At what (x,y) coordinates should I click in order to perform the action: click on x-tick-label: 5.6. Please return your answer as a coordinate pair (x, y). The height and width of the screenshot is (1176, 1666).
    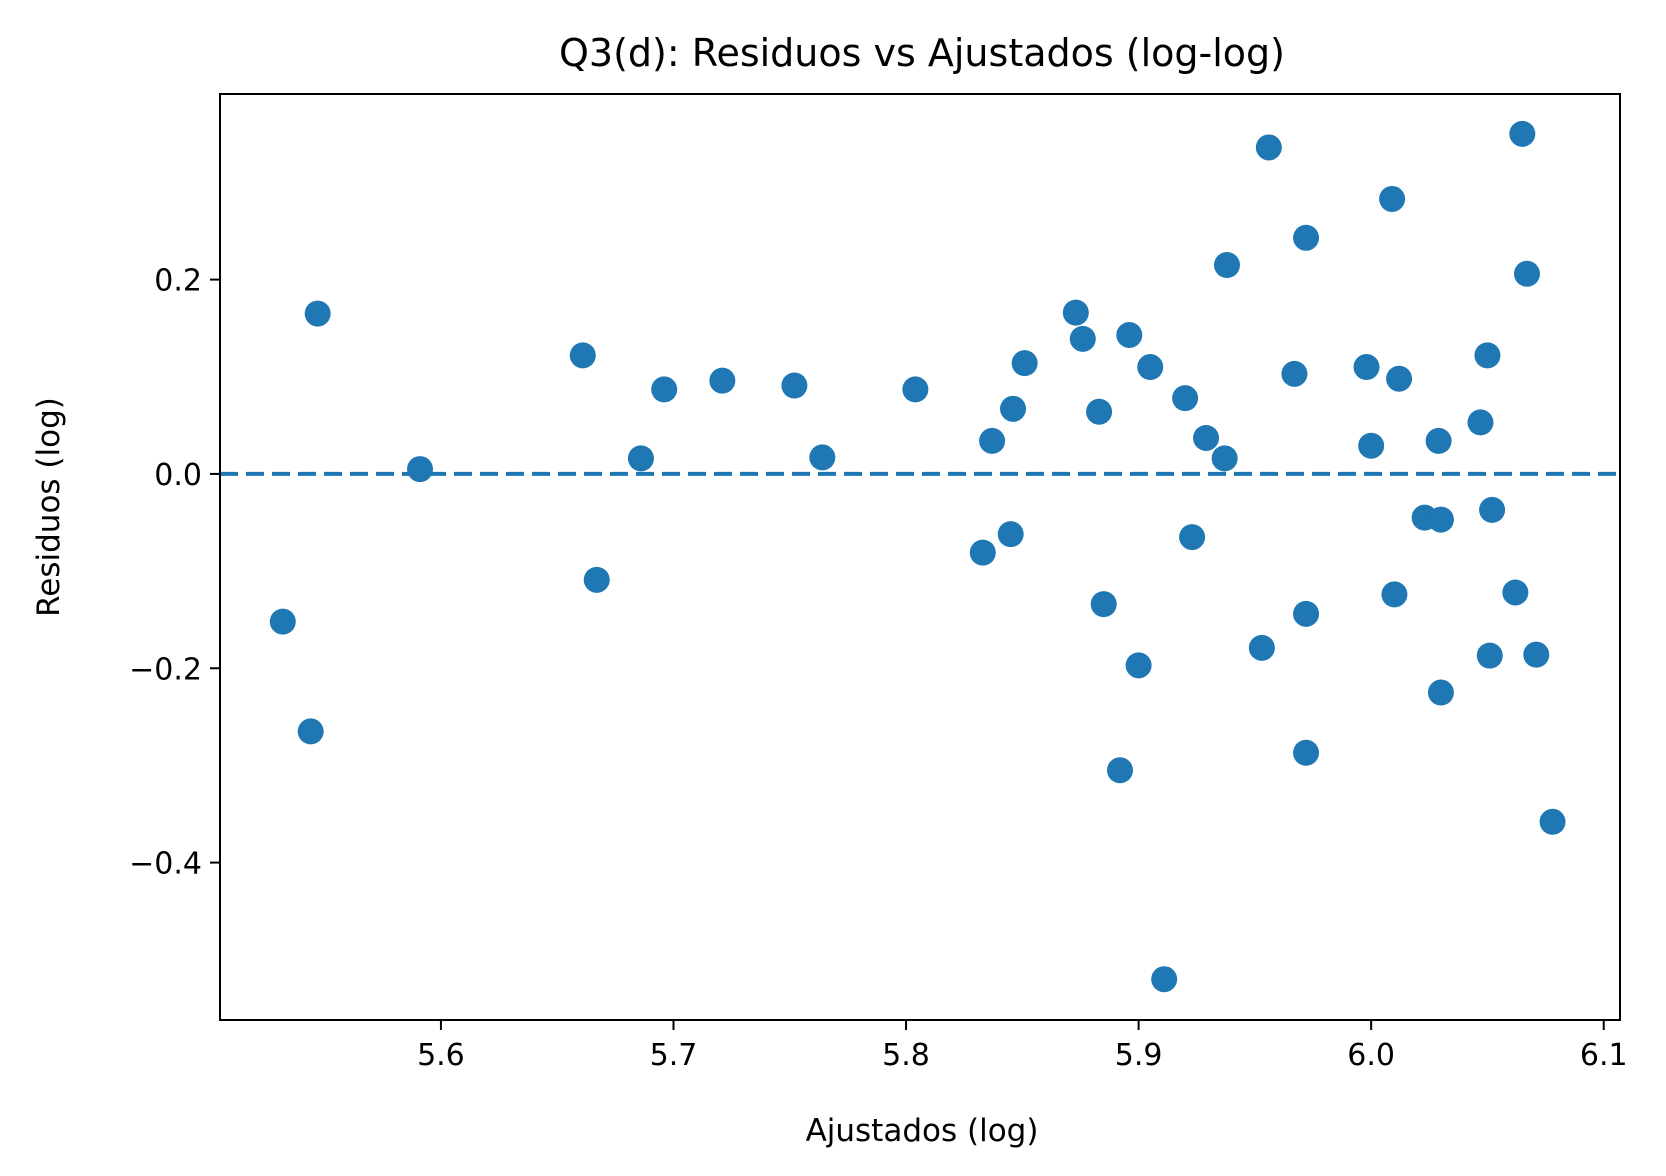
    Looking at the image, I should click on (441, 1055).